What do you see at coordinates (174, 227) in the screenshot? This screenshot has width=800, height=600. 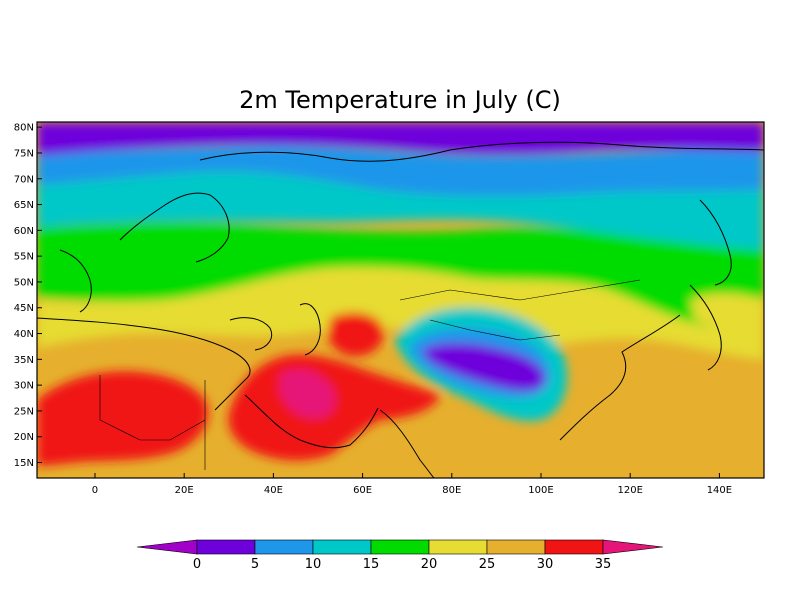 I see `coast-scandinavia` at bounding box center [174, 227].